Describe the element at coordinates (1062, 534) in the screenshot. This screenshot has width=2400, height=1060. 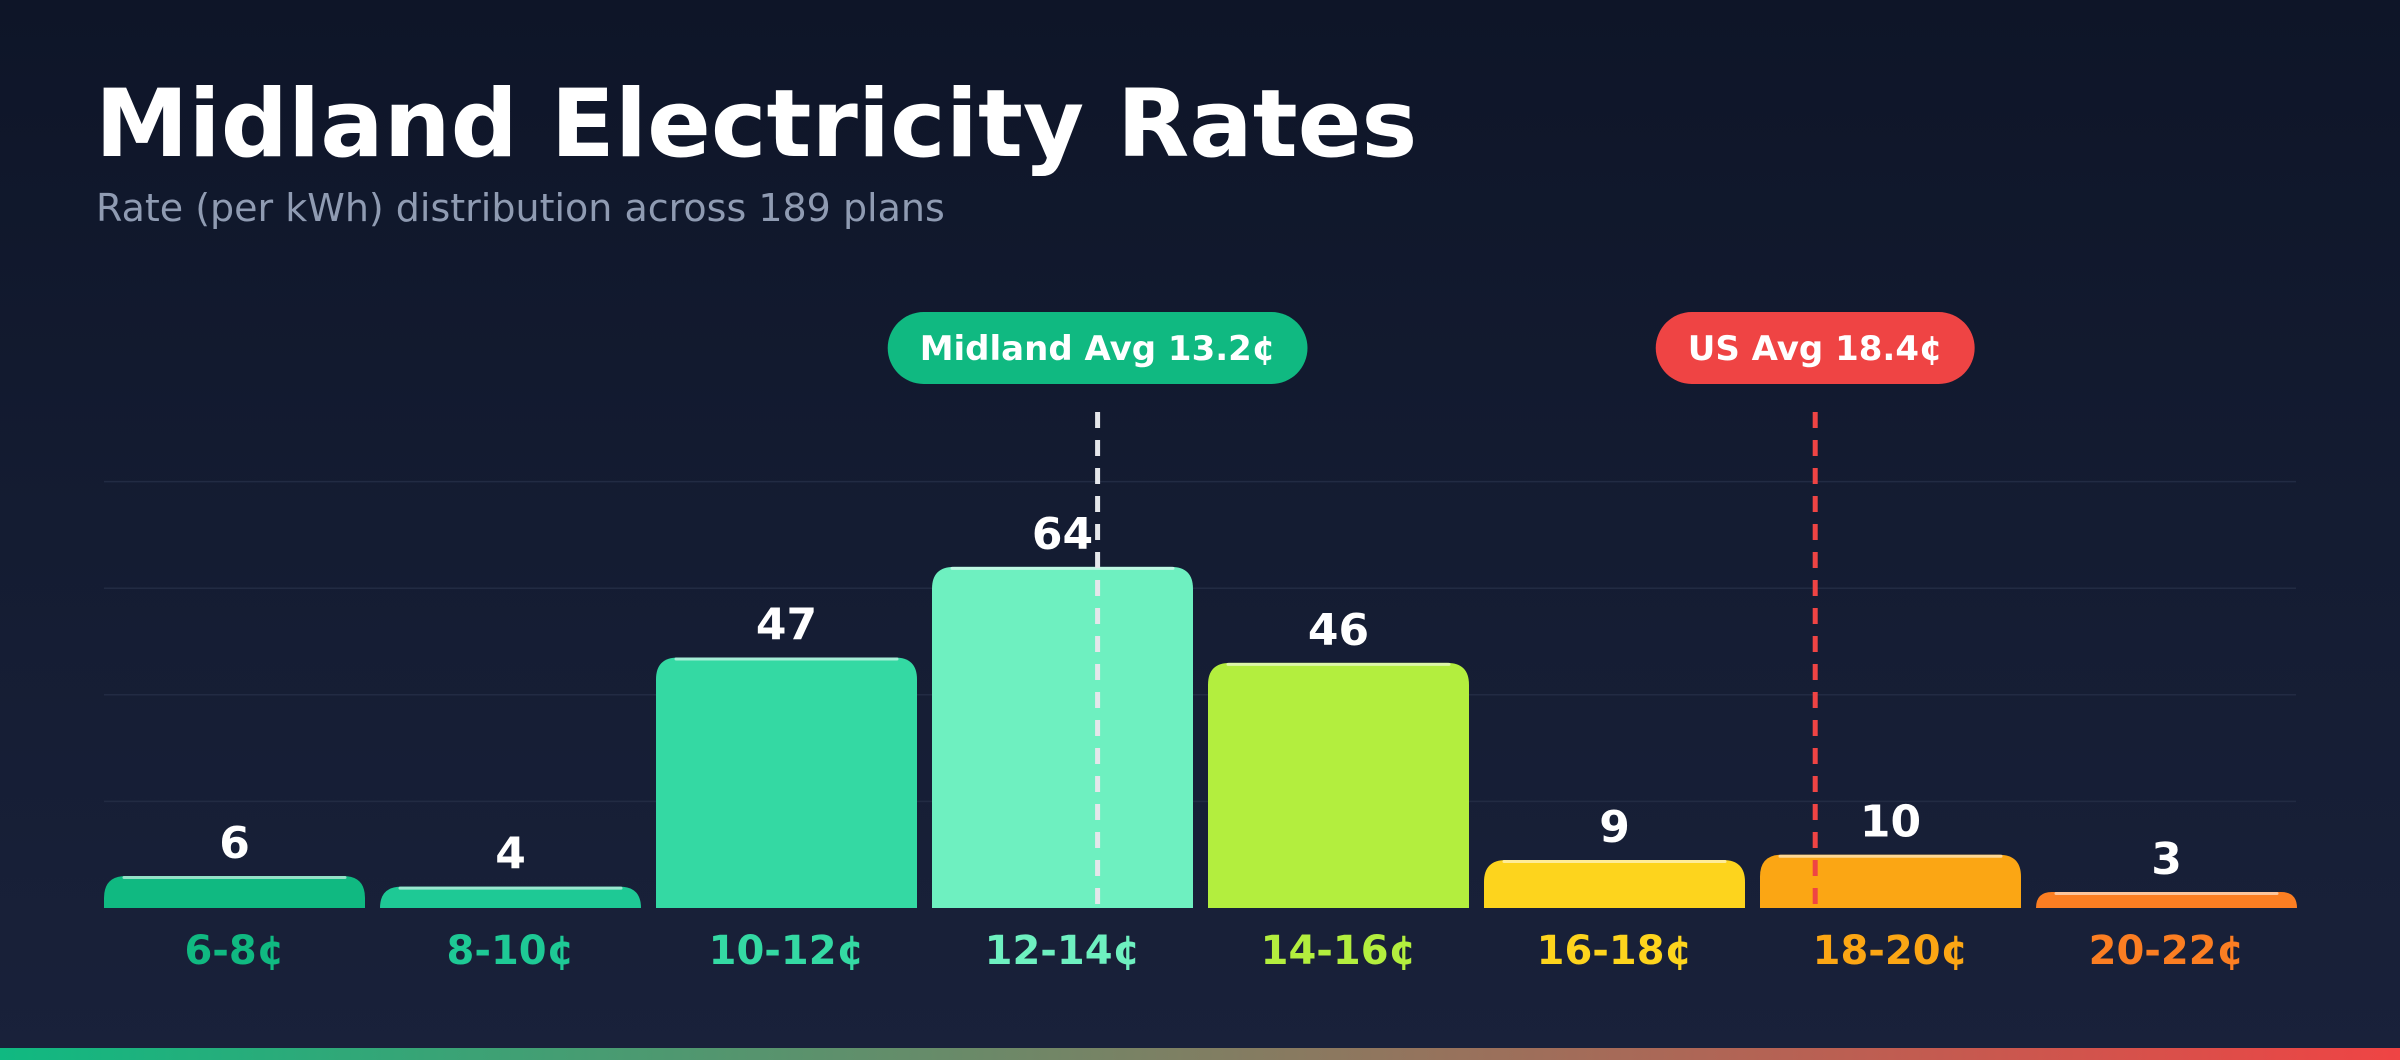
I see `bar-value-label: 64` at that location.